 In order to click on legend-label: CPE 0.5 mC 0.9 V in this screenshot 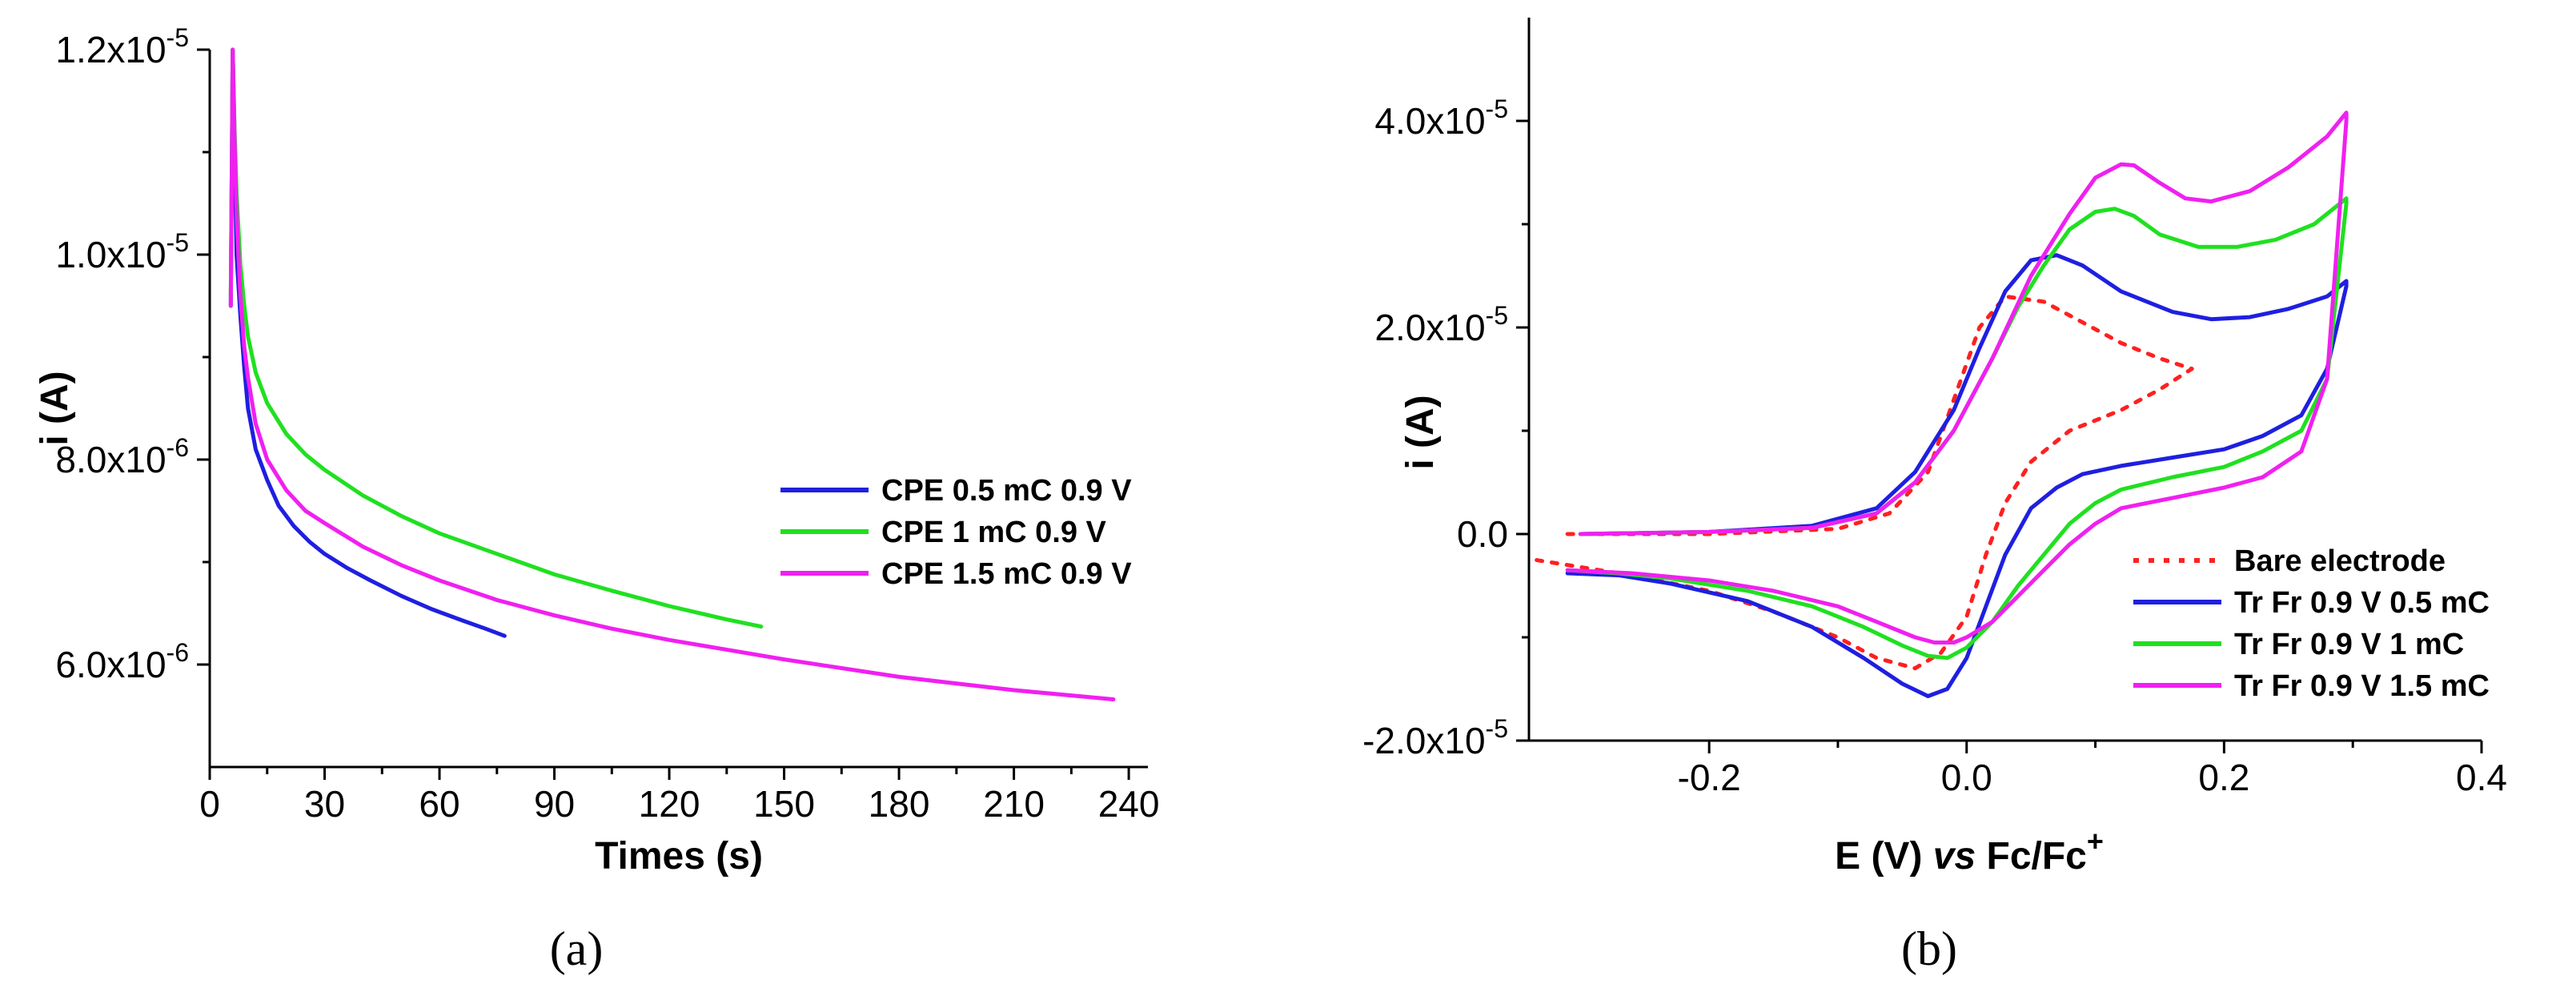, I will do `click(1007, 491)`.